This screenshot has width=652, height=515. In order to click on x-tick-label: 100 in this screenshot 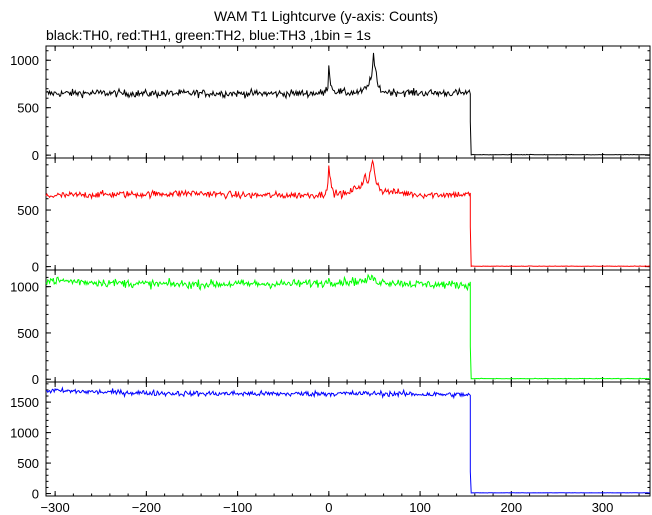, I will do `click(420, 507)`.